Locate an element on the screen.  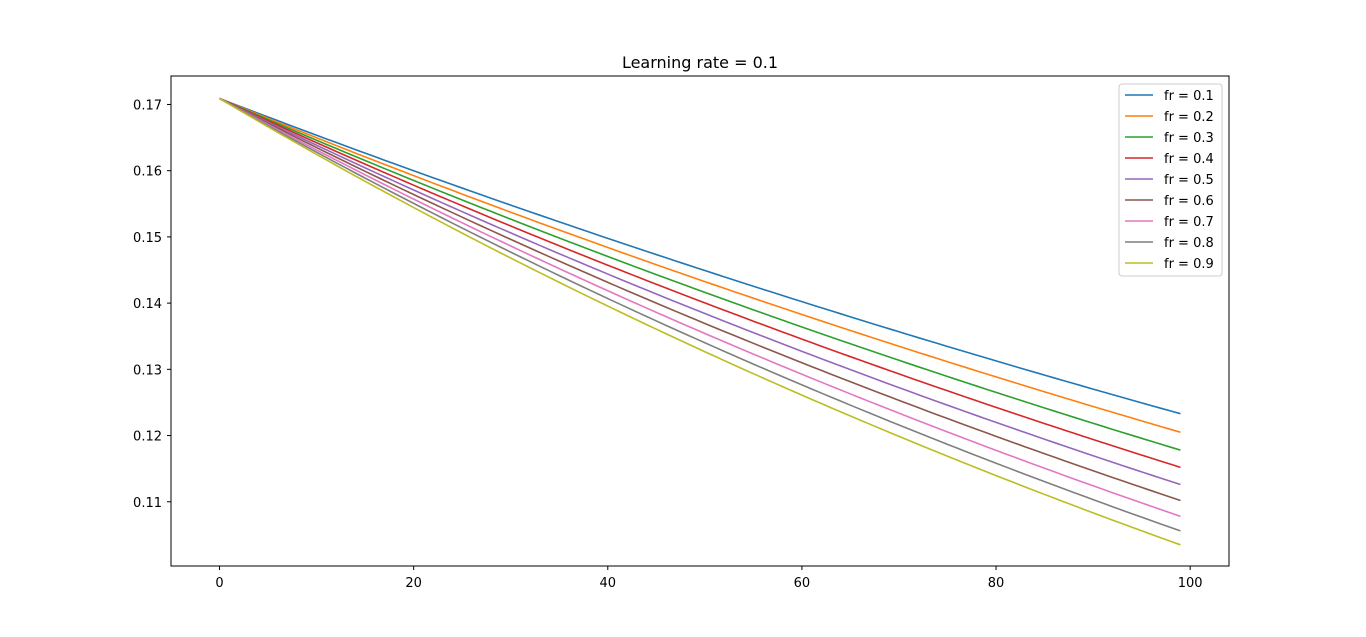
y-tick-label: 0.16 is located at coordinates (147, 172).